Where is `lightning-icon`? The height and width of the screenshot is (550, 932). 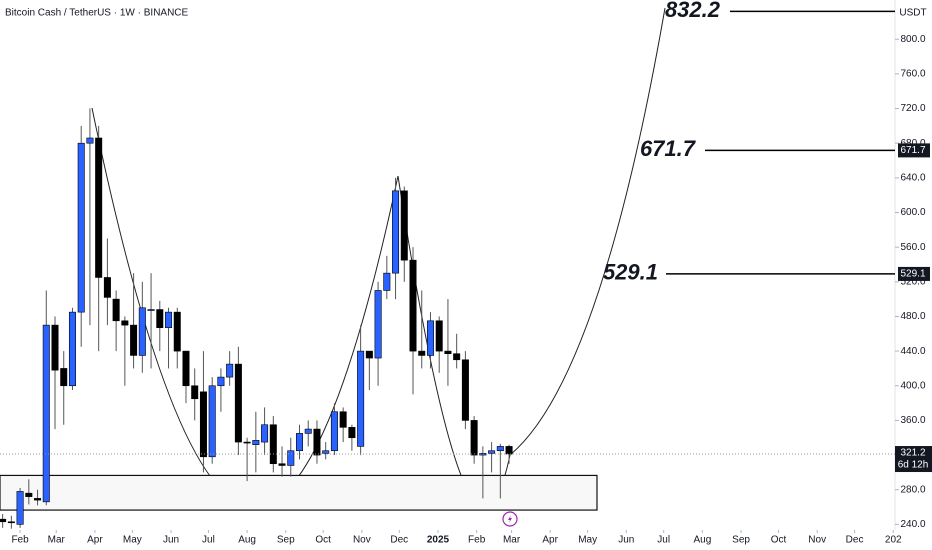
lightning-icon is located at coordinates (510, 519).